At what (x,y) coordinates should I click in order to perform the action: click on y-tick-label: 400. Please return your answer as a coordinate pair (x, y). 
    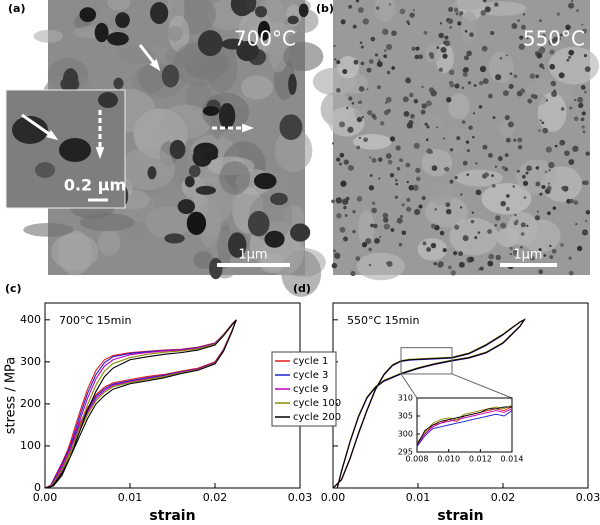
    Looking at the image, I should click on (30, 319).